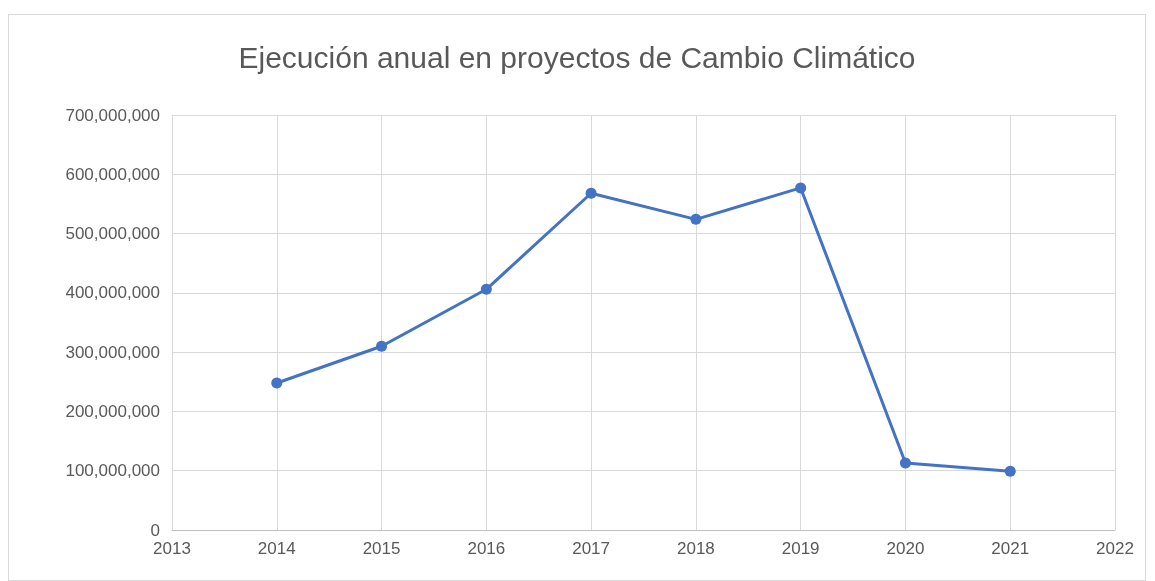  I want to click on y-tick-label: 600,000,000, so click(112, 174).